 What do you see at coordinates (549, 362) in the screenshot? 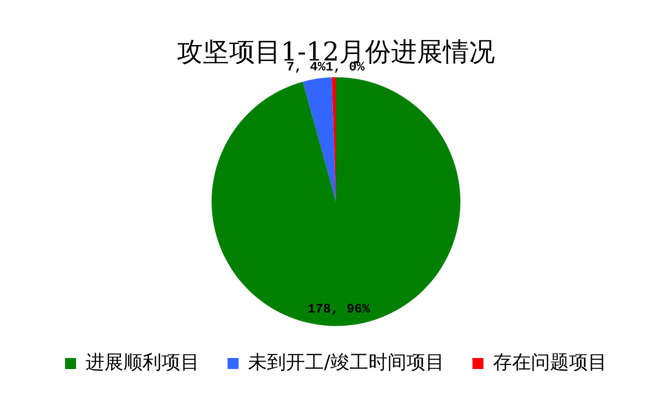
I see `legend-label: 存在问题项目` at bounding box center [549, 362].